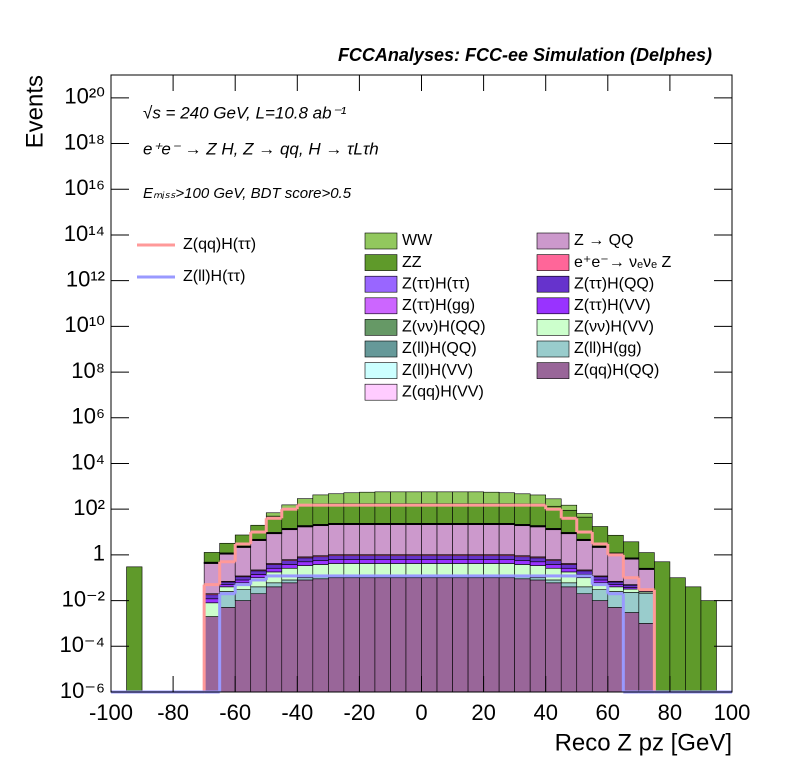 Image resolution: width=796 pixels, height=772 pixels. I want to click on legend-label: Z(qq)H(VV), so click(443, 391).